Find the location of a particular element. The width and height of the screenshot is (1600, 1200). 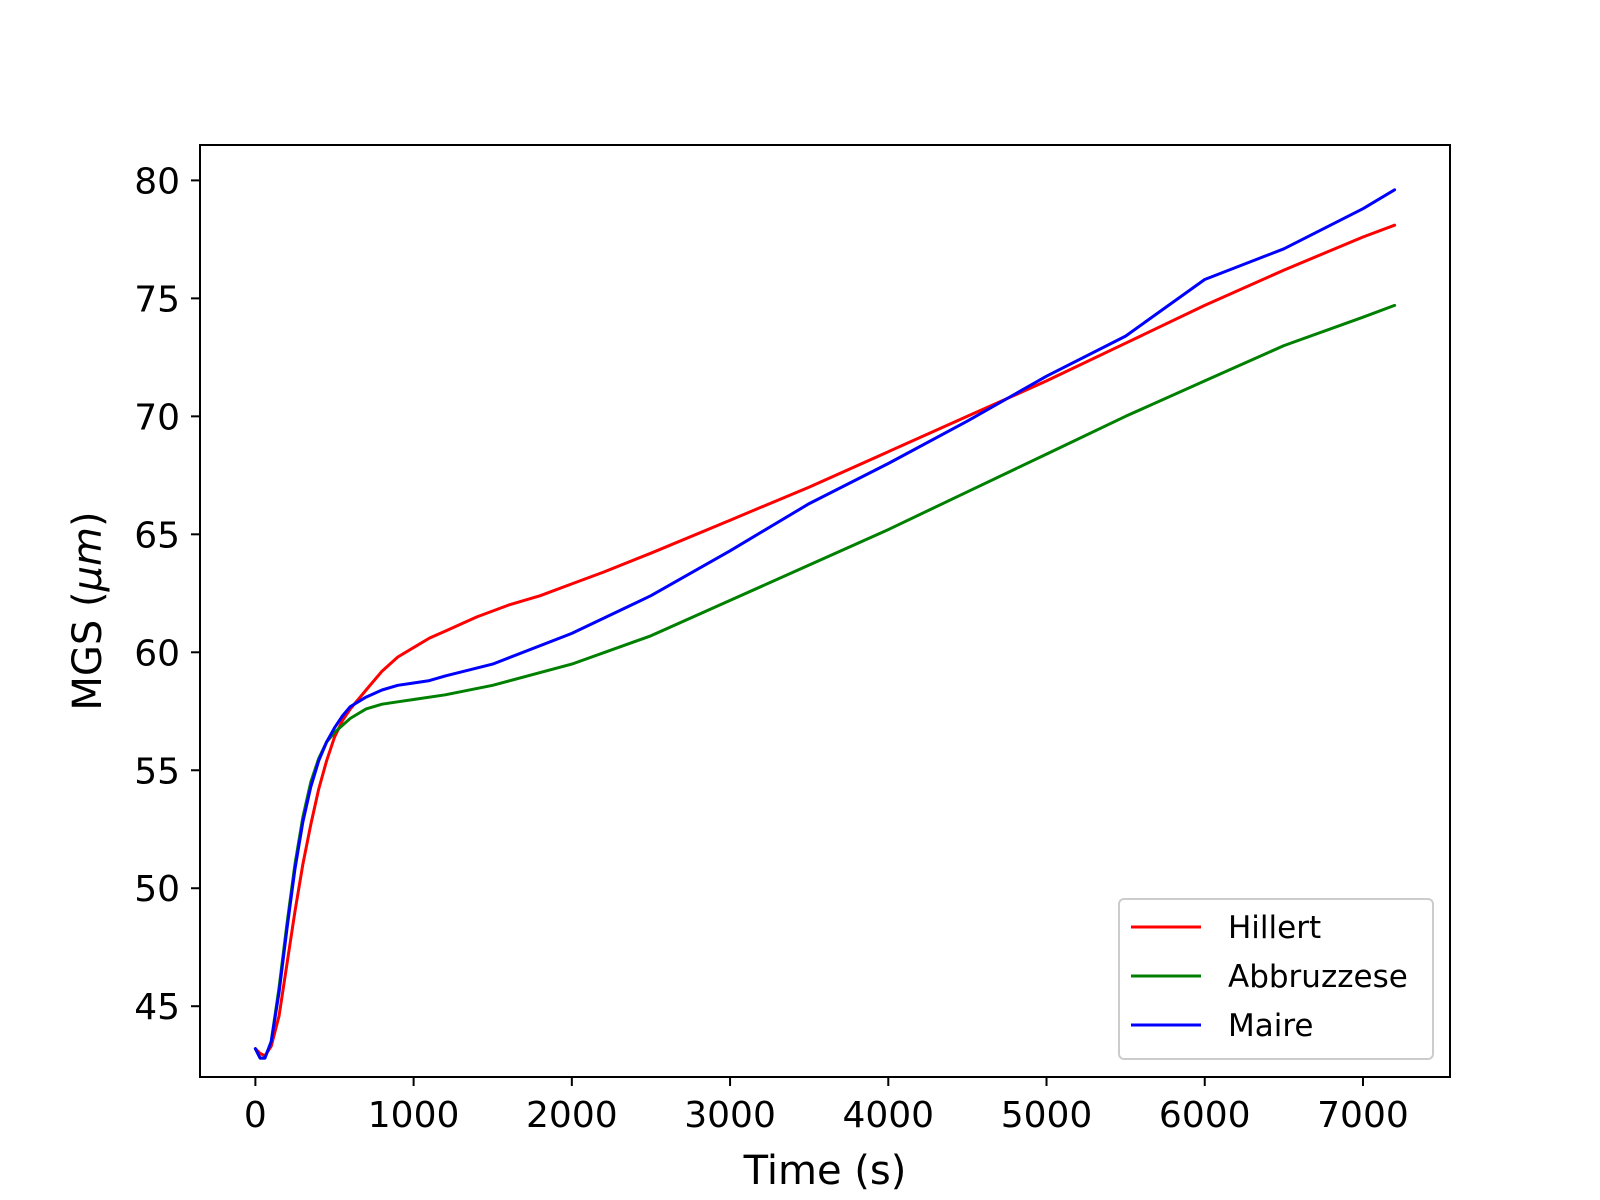

x-tick-label: 5000 is located at coordinates (1047, 1115).